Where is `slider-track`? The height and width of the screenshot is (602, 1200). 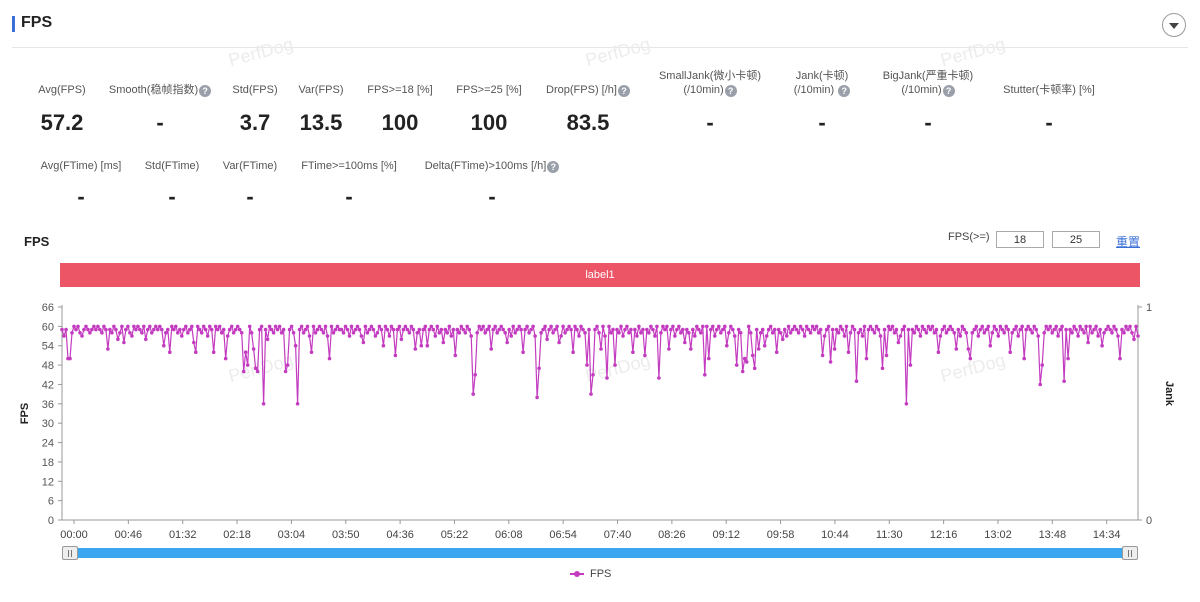 slider-track is located at coordinates (600, 553).